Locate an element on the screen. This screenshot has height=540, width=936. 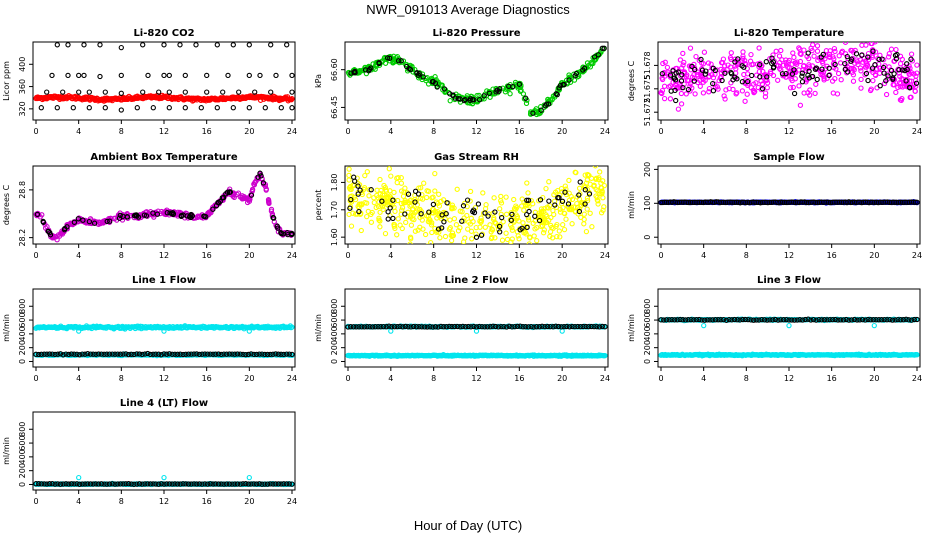
line1-ytick-label: 400 is located at coordinates (22, 333).